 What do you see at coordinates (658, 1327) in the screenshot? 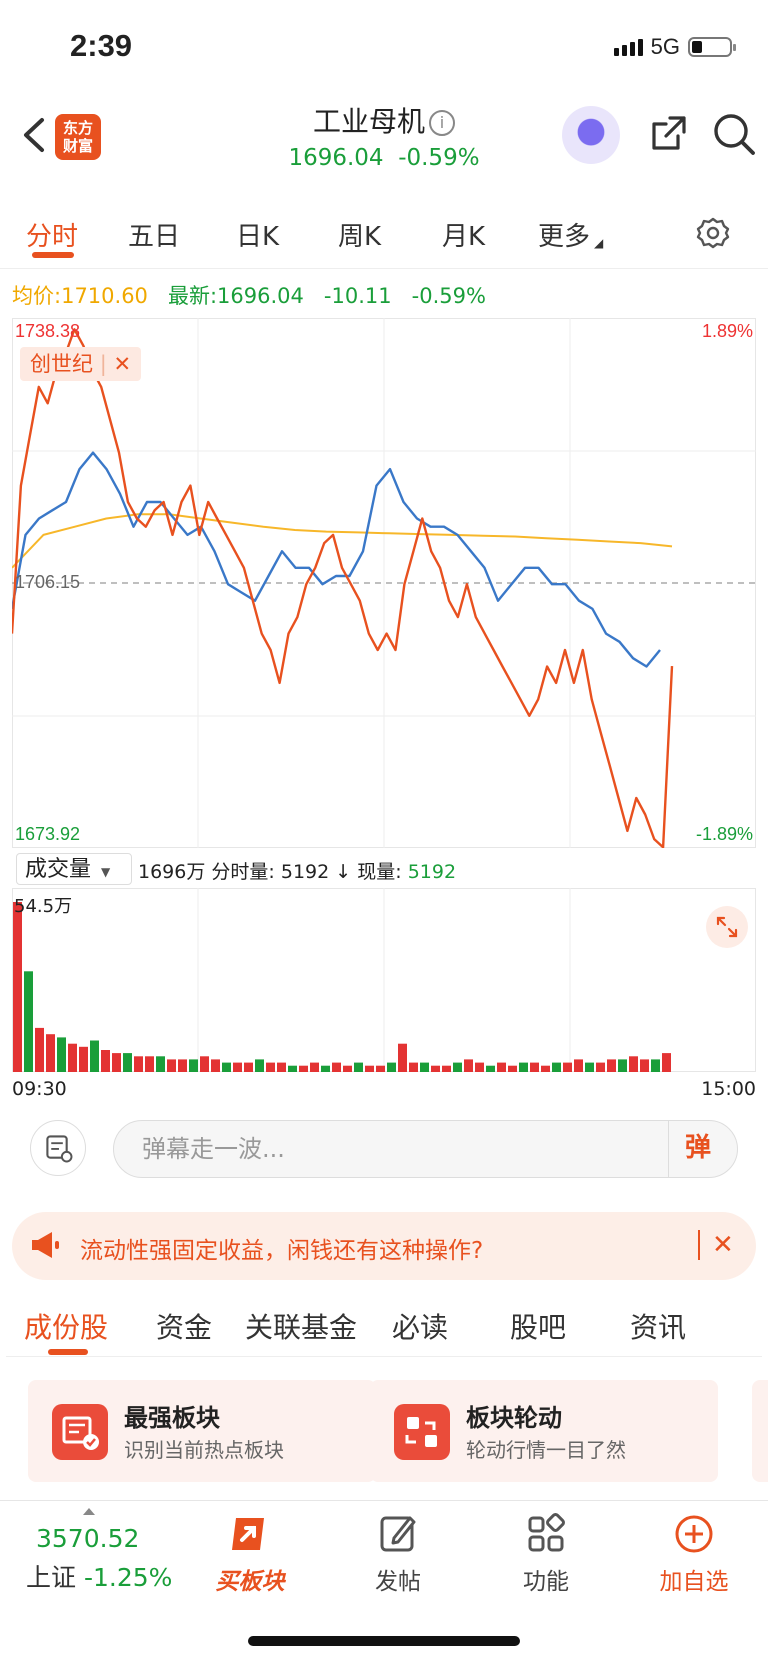
I see `tab-news: 资讯` at bounding box center [658, 1327].